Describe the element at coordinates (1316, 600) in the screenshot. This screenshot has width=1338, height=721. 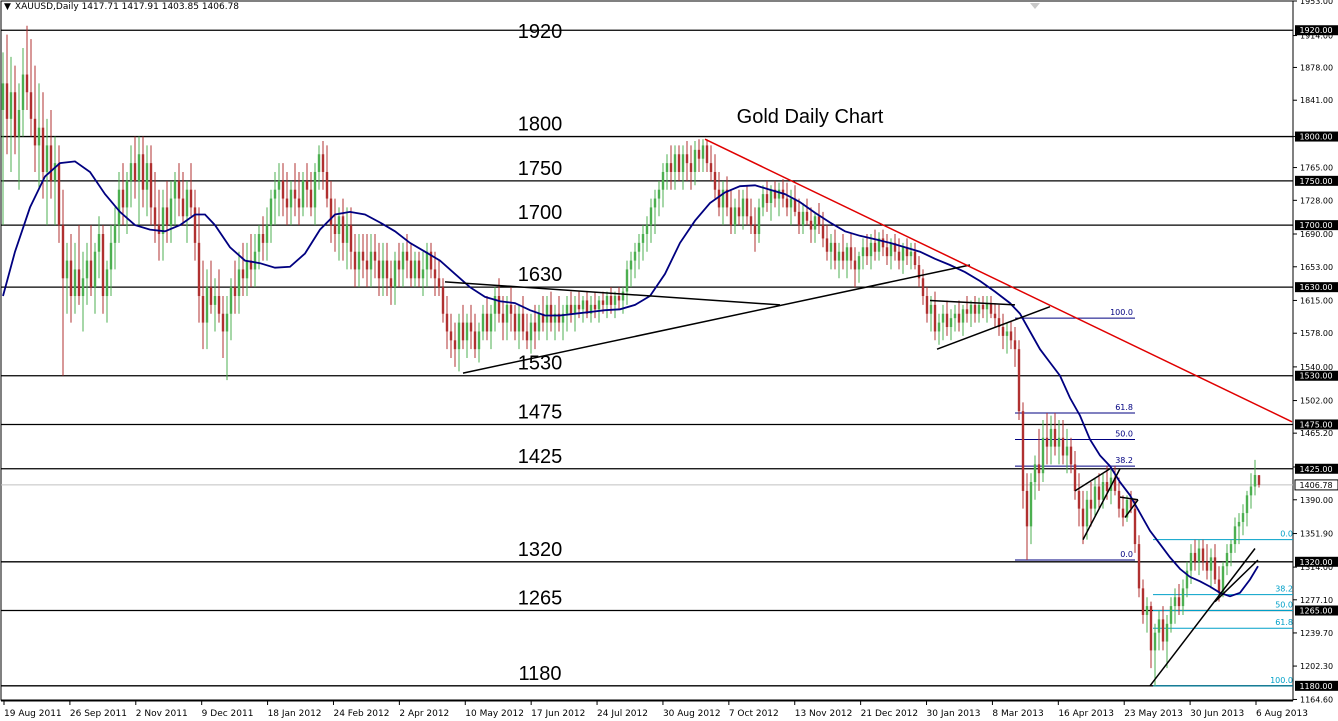
I see `price-tick-label: 1277.10` at that location.